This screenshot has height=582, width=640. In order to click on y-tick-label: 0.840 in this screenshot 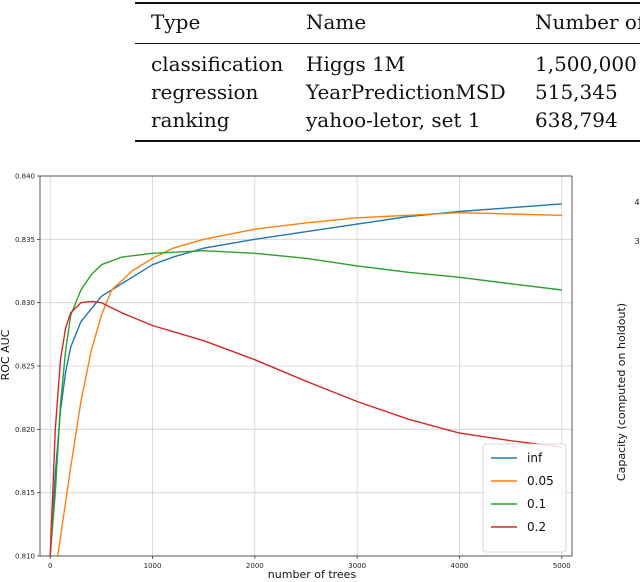, I will do `click(25, 177)`.